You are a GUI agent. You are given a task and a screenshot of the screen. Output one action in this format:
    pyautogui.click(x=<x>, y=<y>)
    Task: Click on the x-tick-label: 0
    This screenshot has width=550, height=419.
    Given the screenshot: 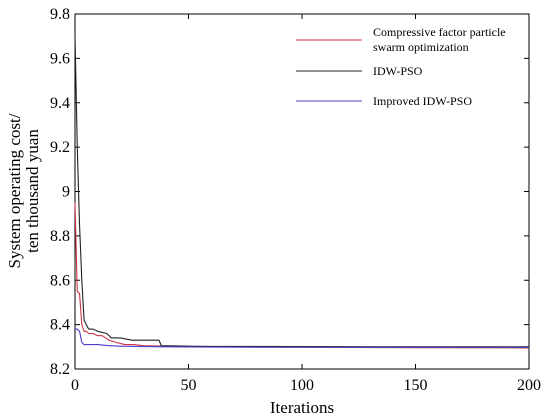 What is the action you would take?
    pyautogui.click(x=75, y=385)
    